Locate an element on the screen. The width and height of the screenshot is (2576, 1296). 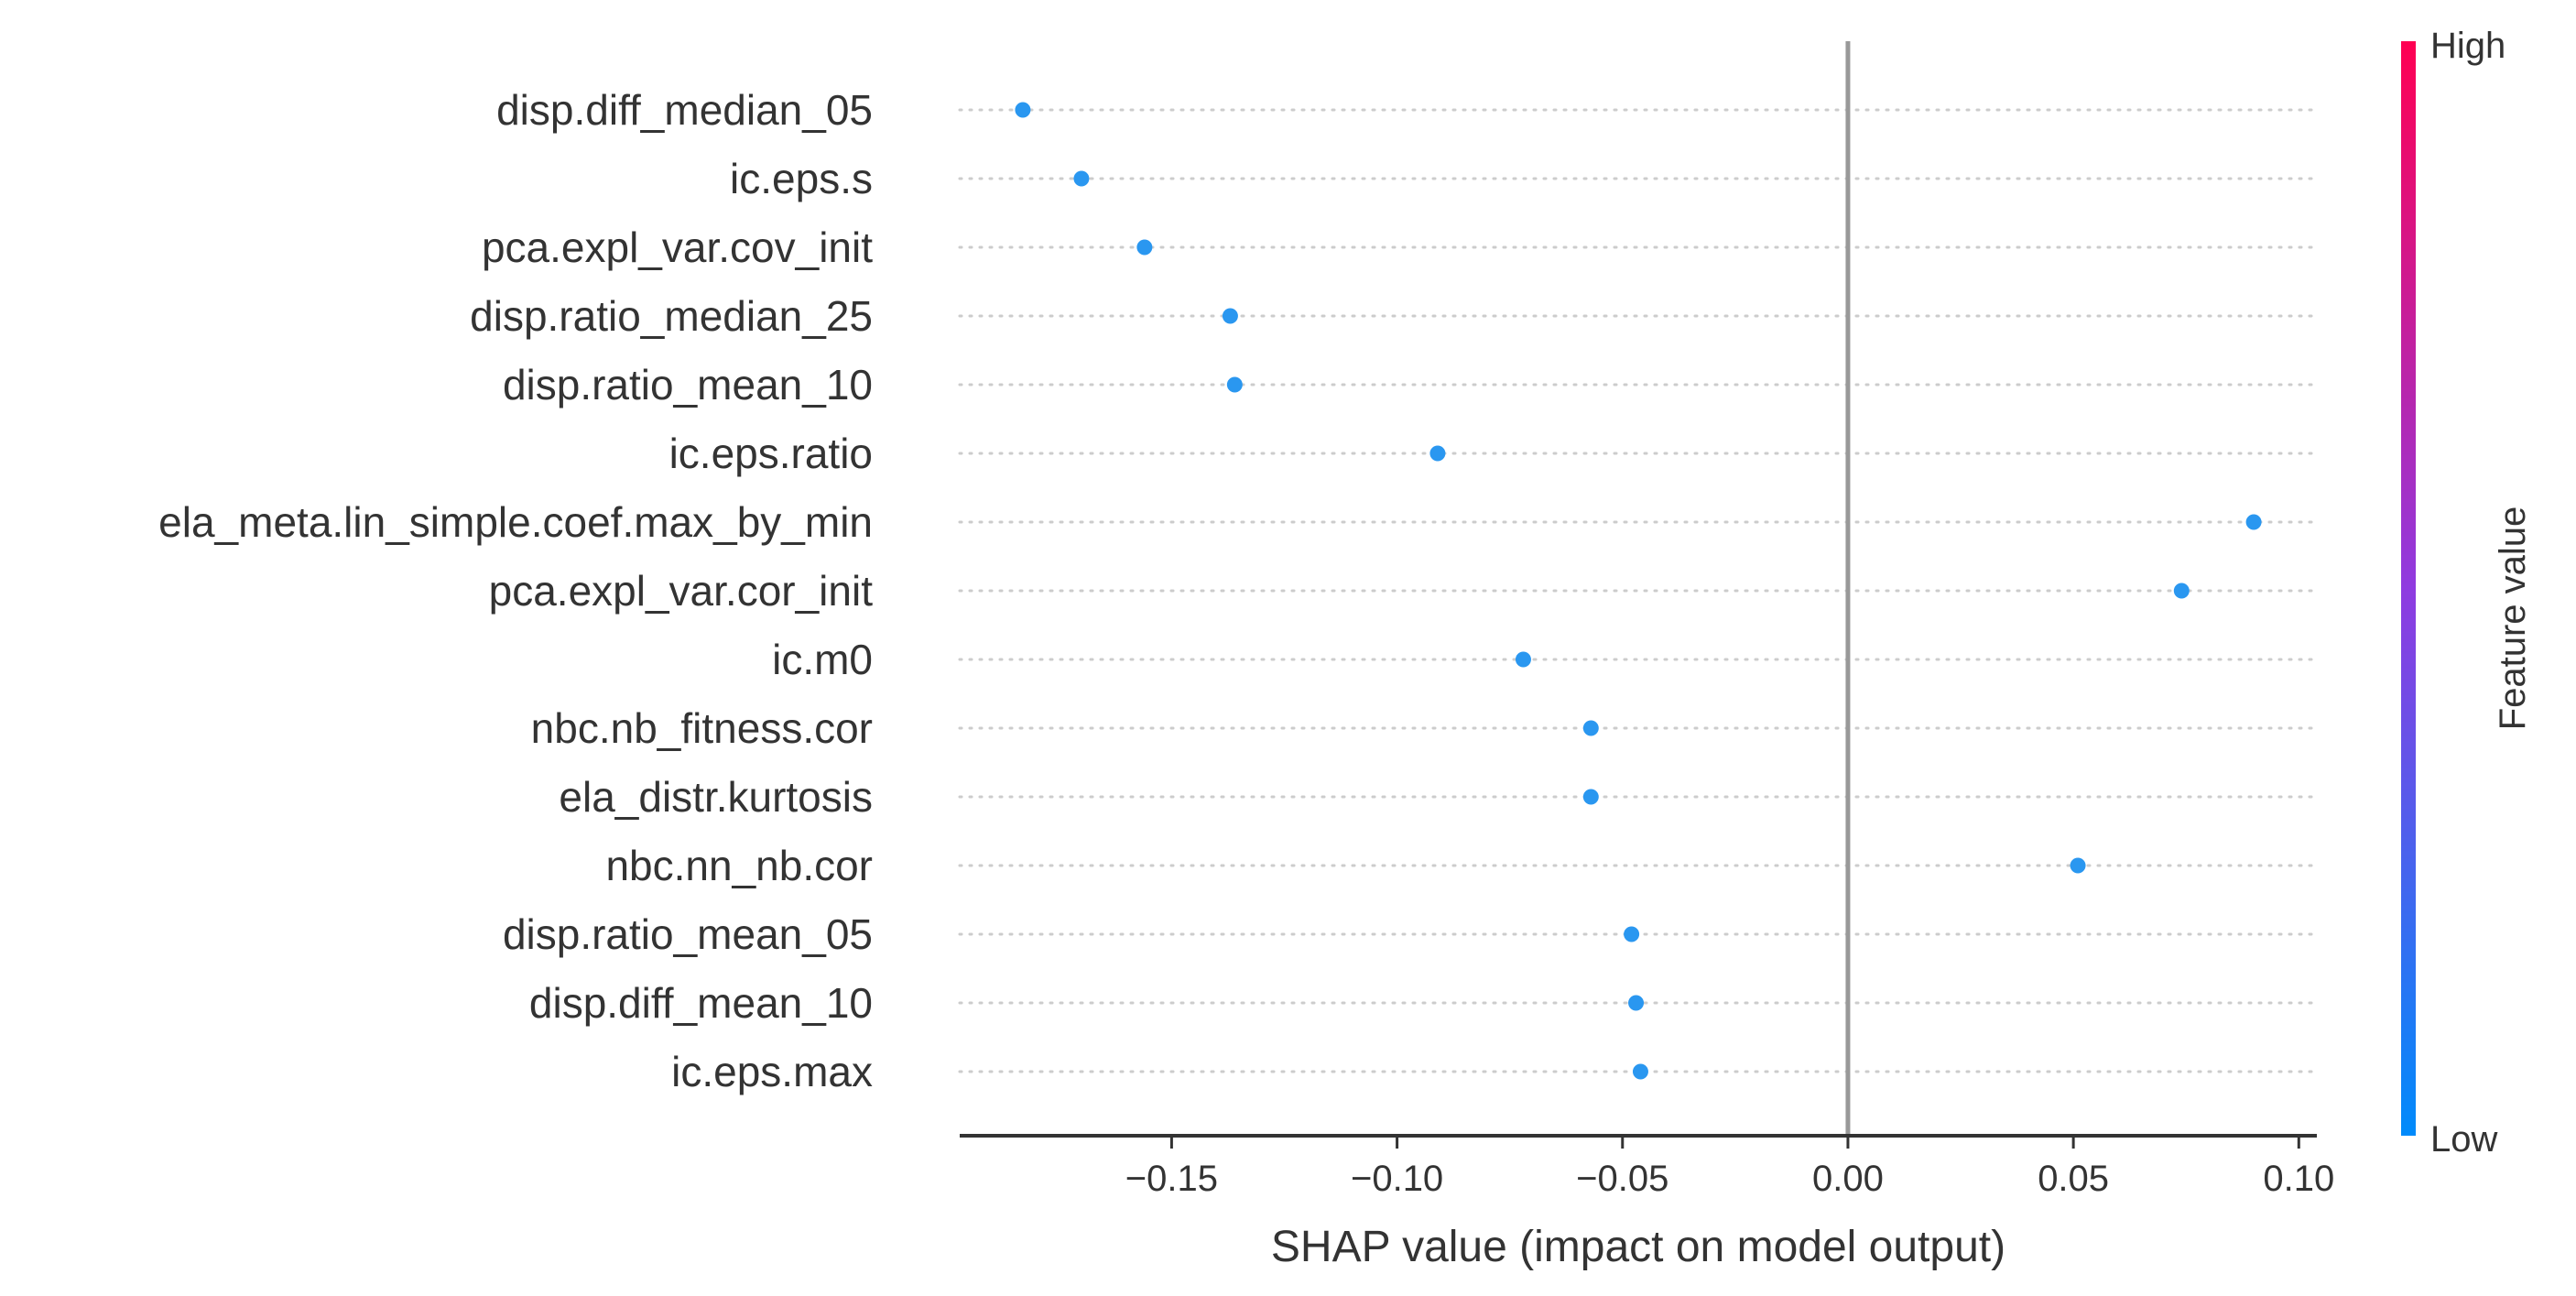
feature-label: ela_meta.lin_simple.coef.max_by_min is located at coordinates (515, 522).